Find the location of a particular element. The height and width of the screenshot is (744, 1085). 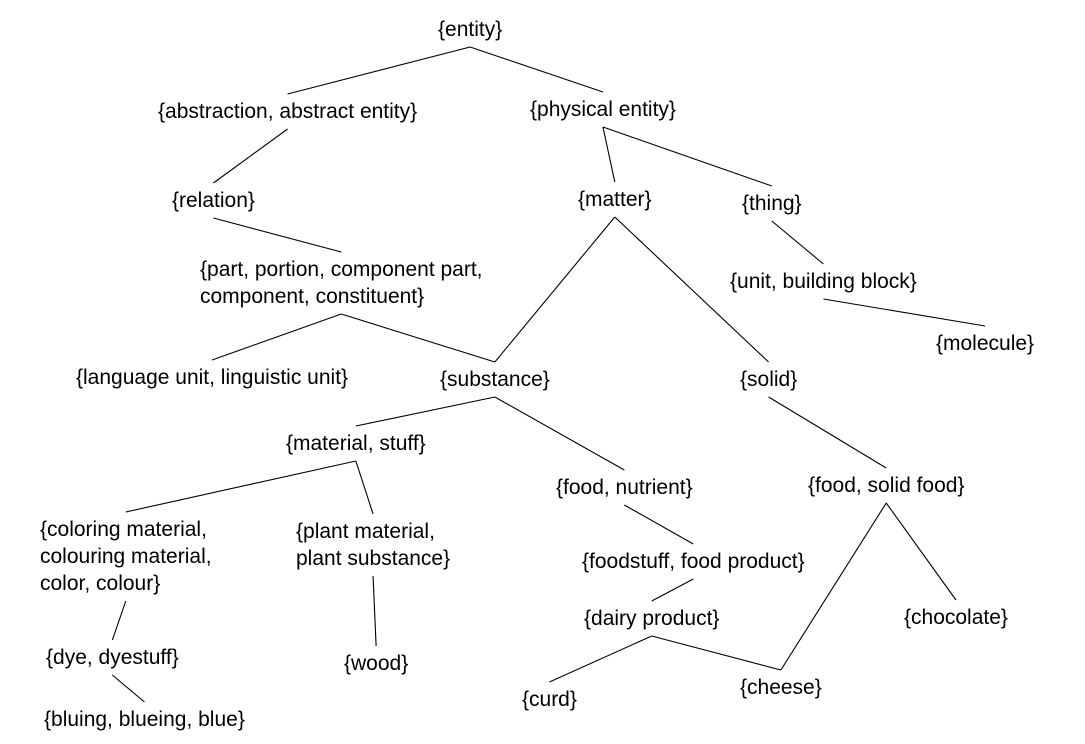

edge-substance-material is located at coordinates (425, 411).